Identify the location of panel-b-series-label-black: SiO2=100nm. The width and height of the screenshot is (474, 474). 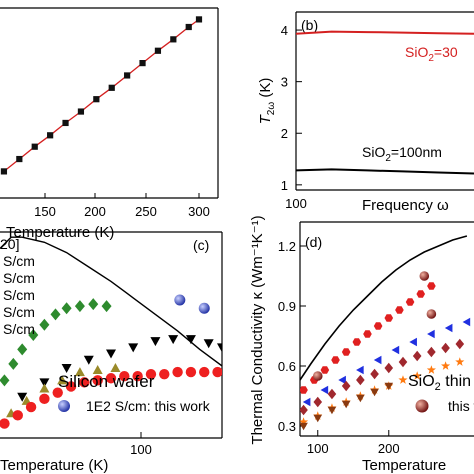
(402, 154).